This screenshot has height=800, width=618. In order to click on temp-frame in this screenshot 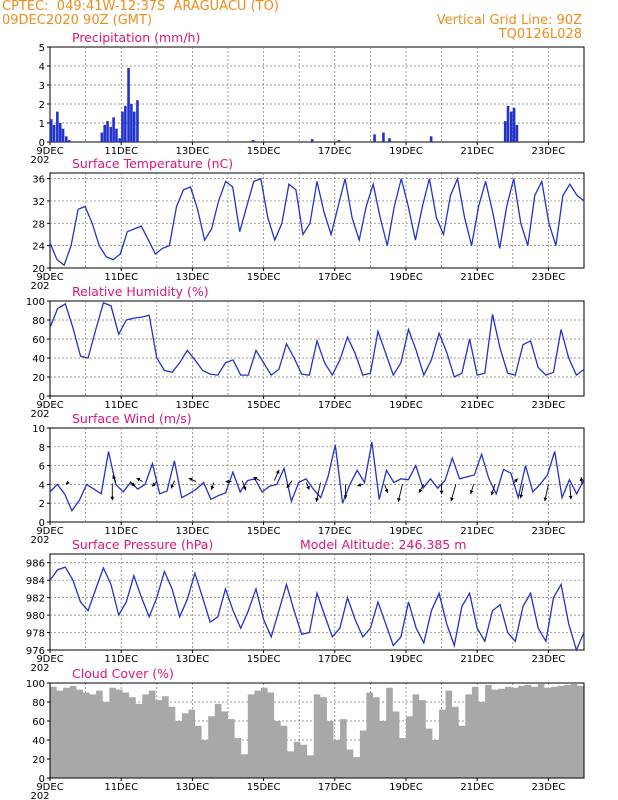, I will do `click(317, 220)`.